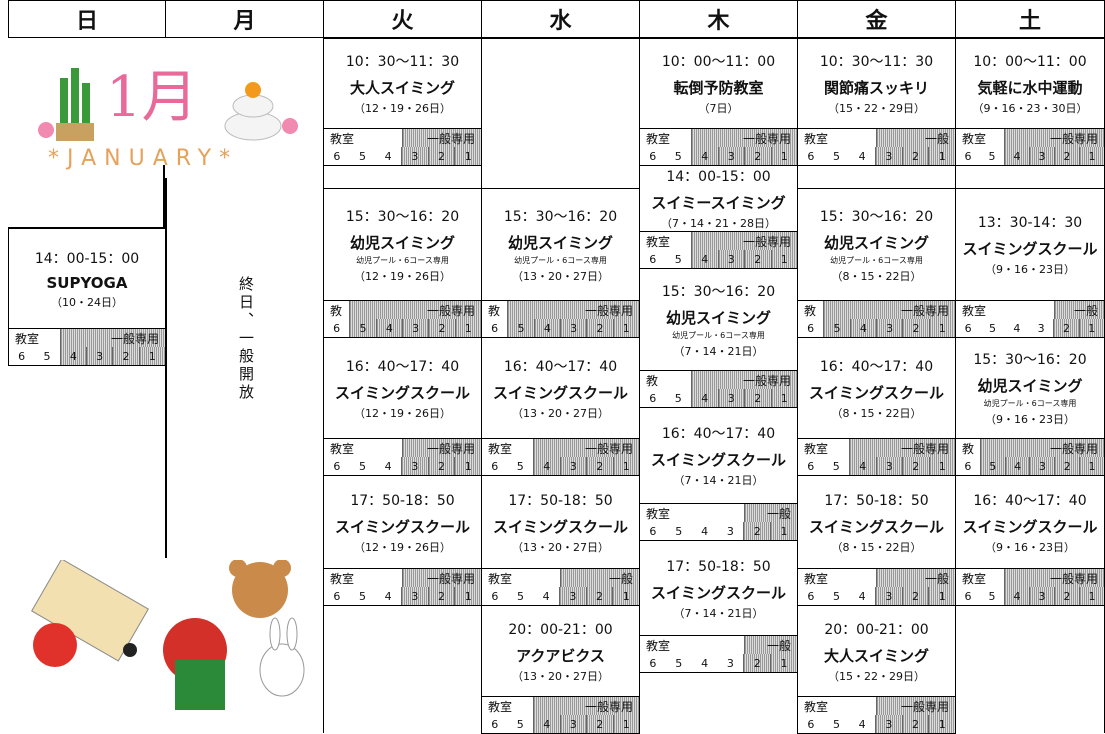 This screenshot has height=734, width=1105. Describe the element at coordinates (560, 242) in the screenshot. I see `class-name: 幼児スイミング` at that location.